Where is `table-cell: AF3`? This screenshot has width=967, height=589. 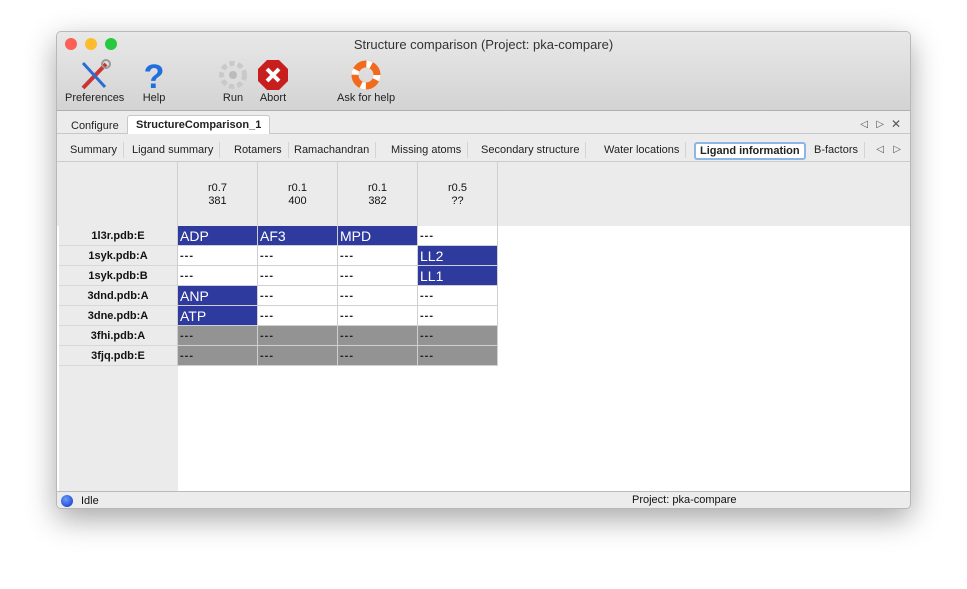
table-cell: AF3 is located at coordinates (298, 236).